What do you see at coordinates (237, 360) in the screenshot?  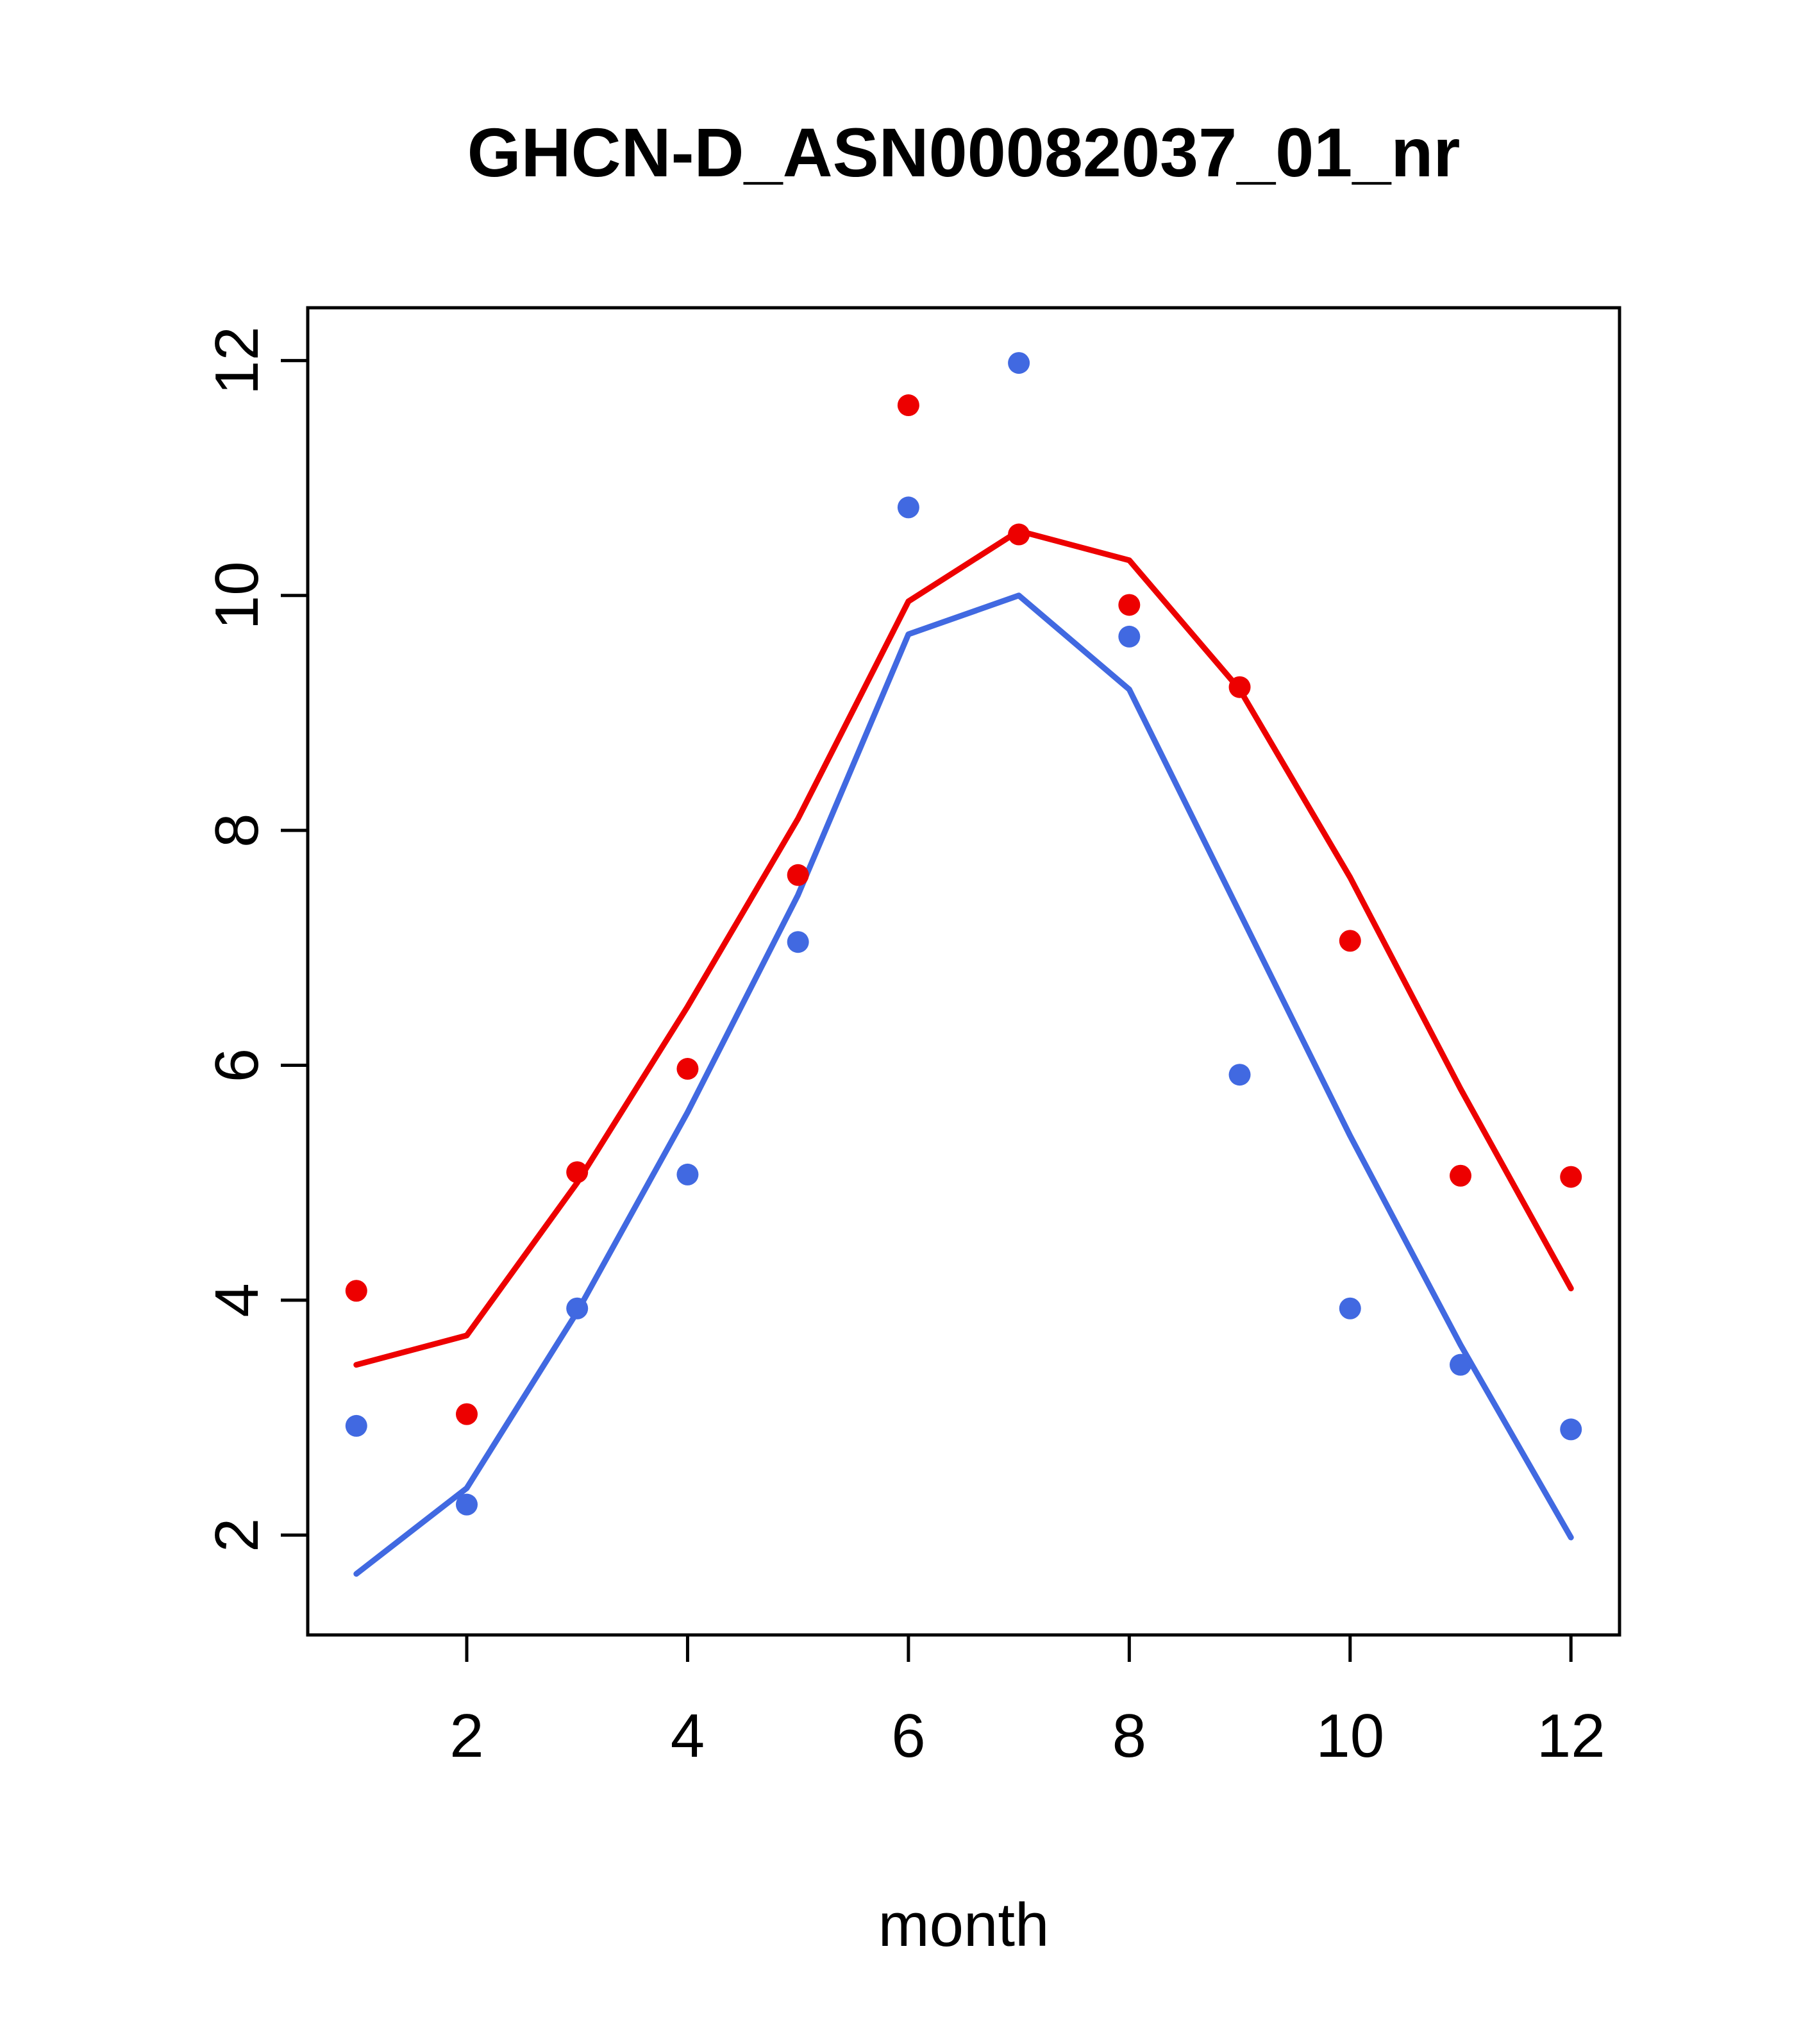 I see `y-tick-label: 12` at bounding box center [237, 360].